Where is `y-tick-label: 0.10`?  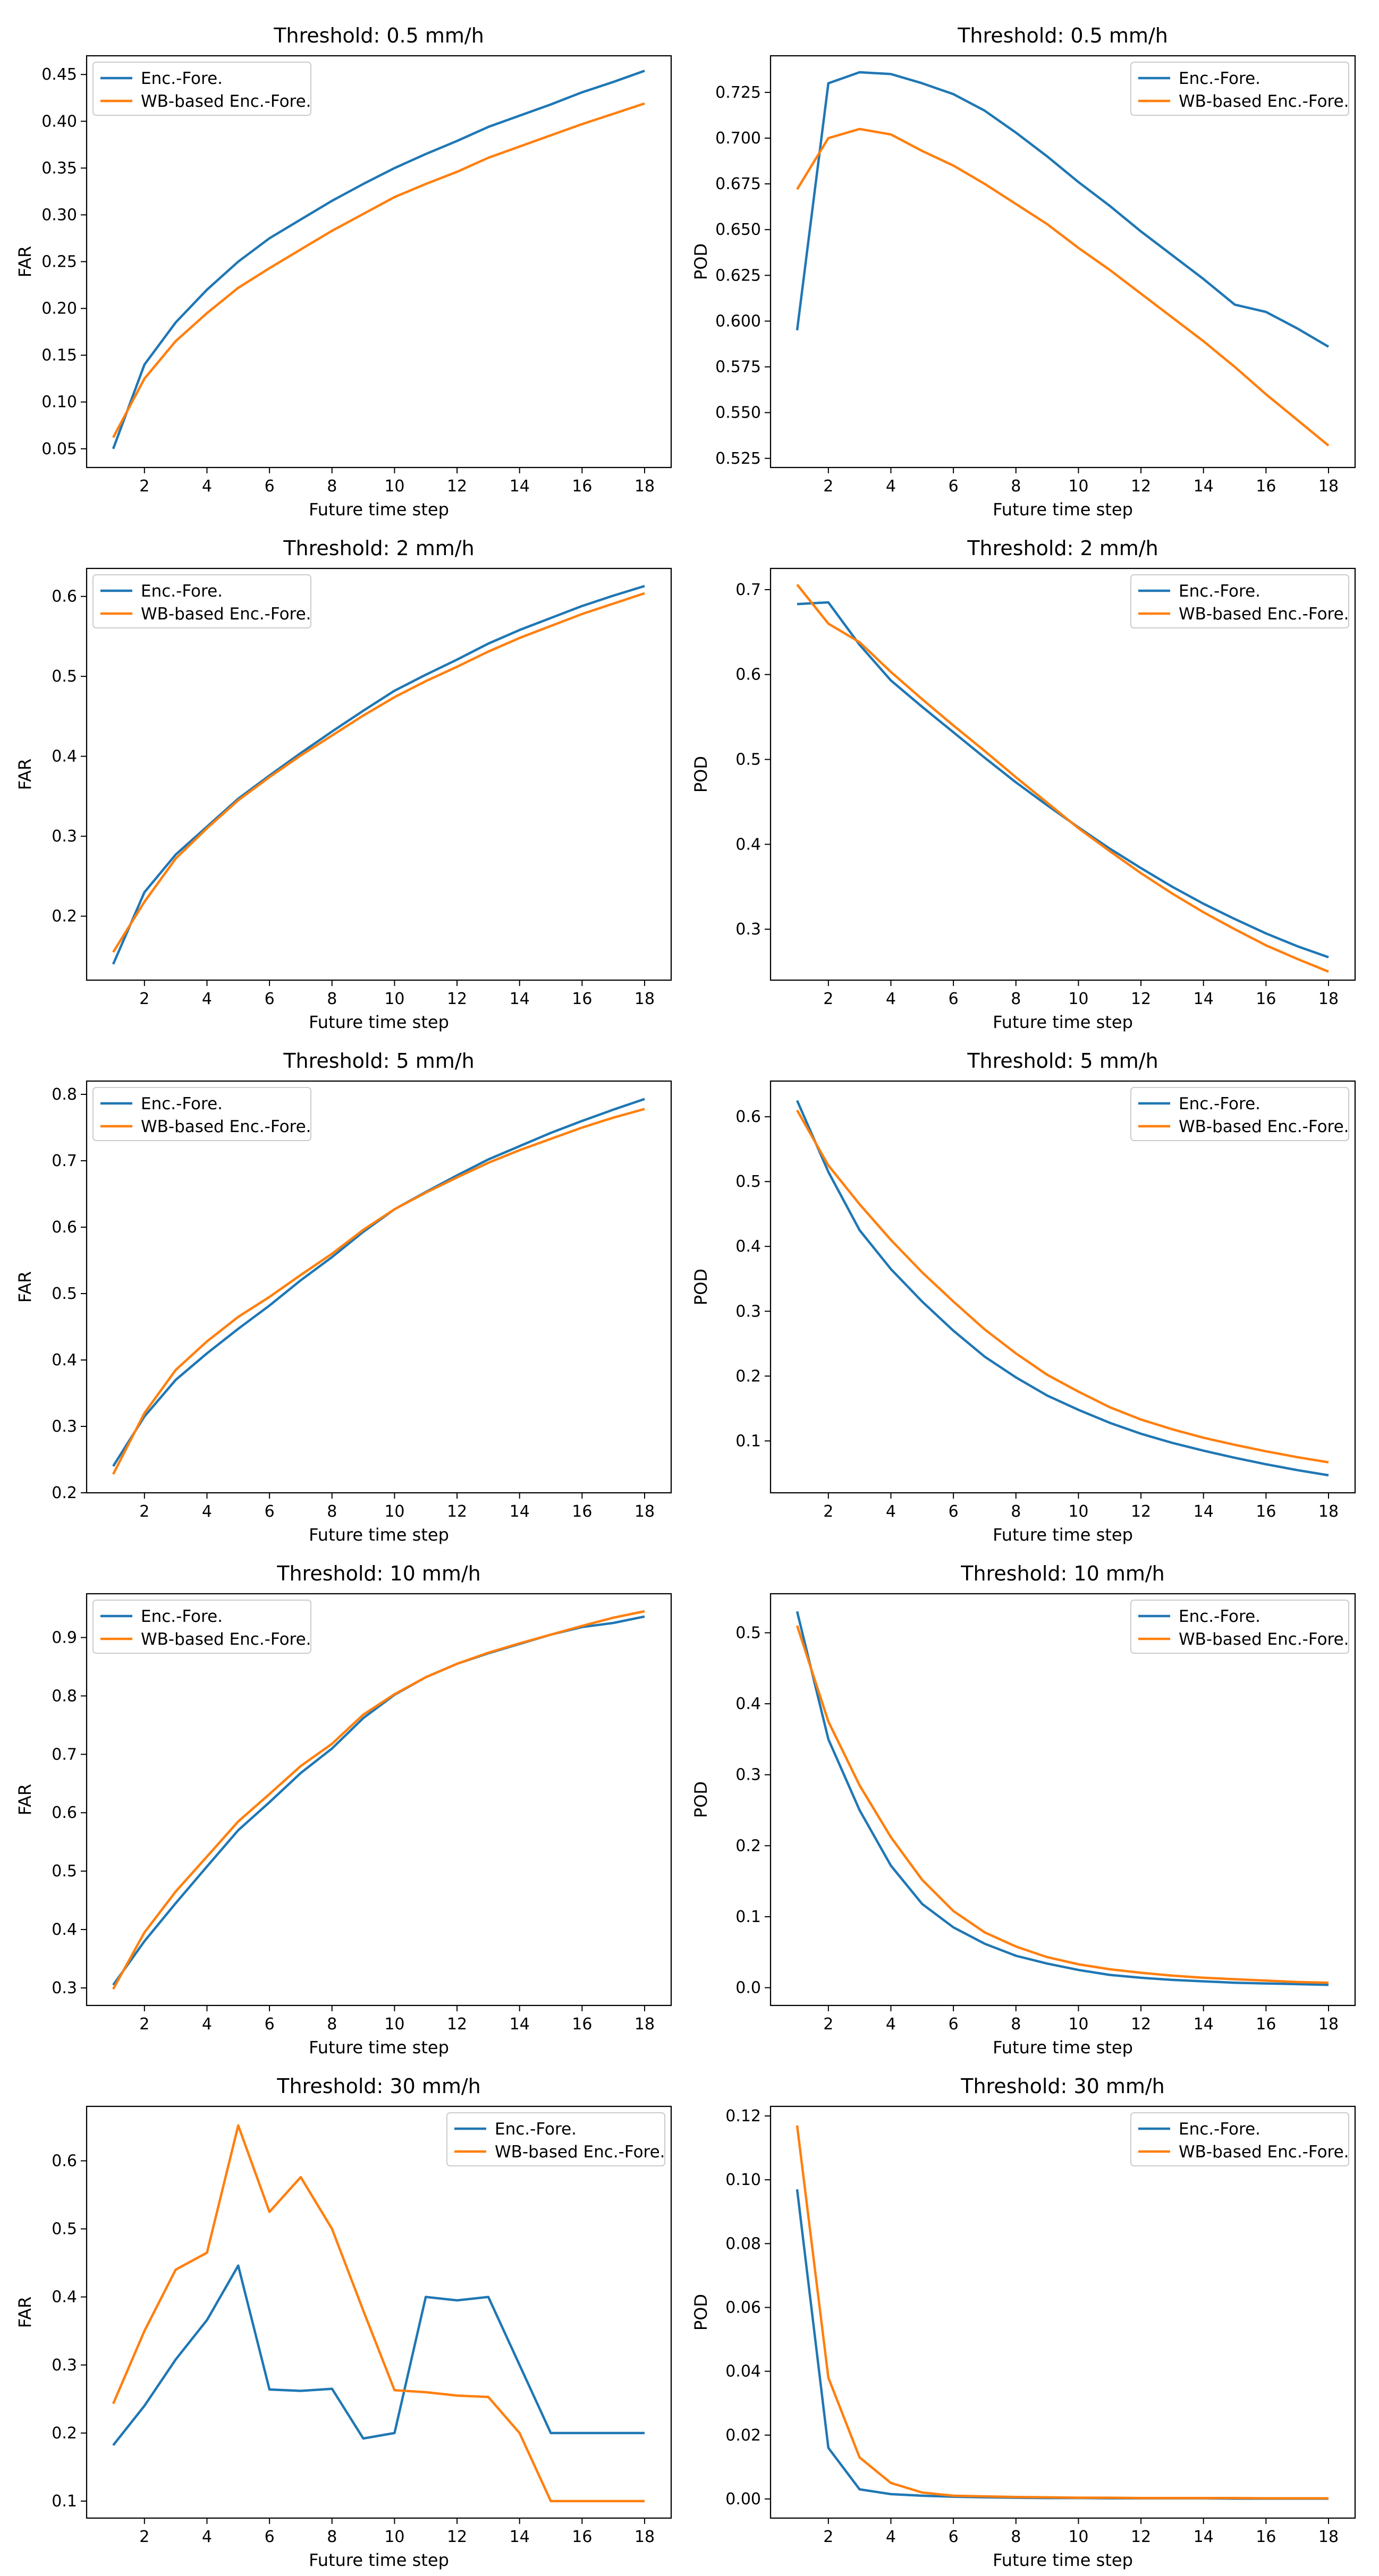 y-tick-label: 0.10 is located at coordinates (59, 402).